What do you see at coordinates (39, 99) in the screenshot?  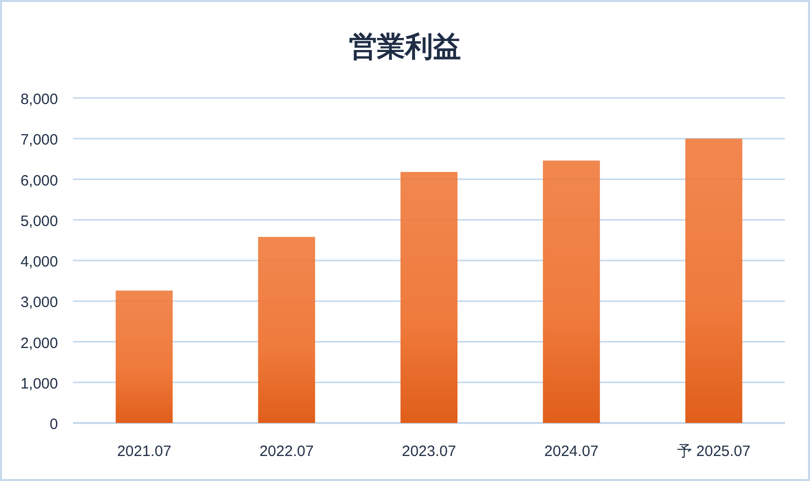 I see `y-tick-label: 8,000` at bounding box center [39, 99].